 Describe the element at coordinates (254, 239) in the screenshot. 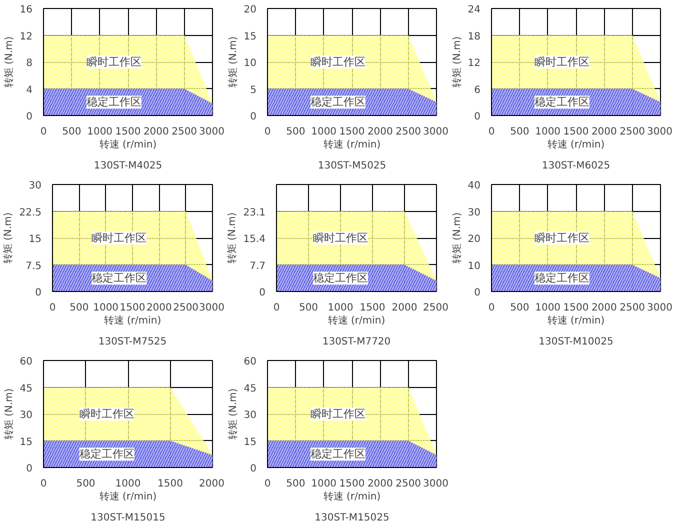

I see `y-tick-label: 15.4` at that location.